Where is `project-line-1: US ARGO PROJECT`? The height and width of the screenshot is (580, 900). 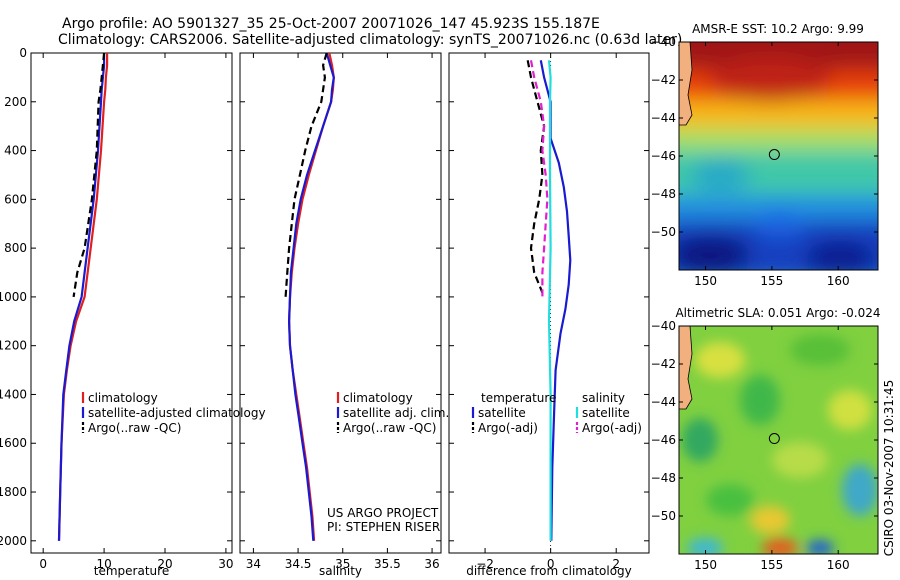
project-line-1: US ARGO PROJECT is located at coordinates (383, 513).